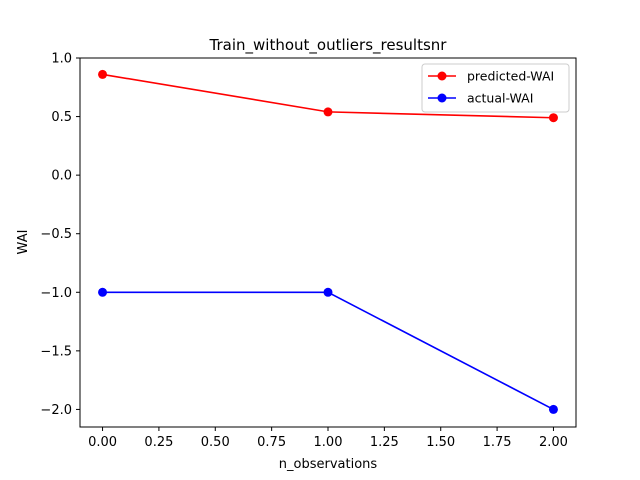  Describe the element at coordinates (510, 76) in the screenshot. I see `legend-entry: predicted-WAI` at that location.